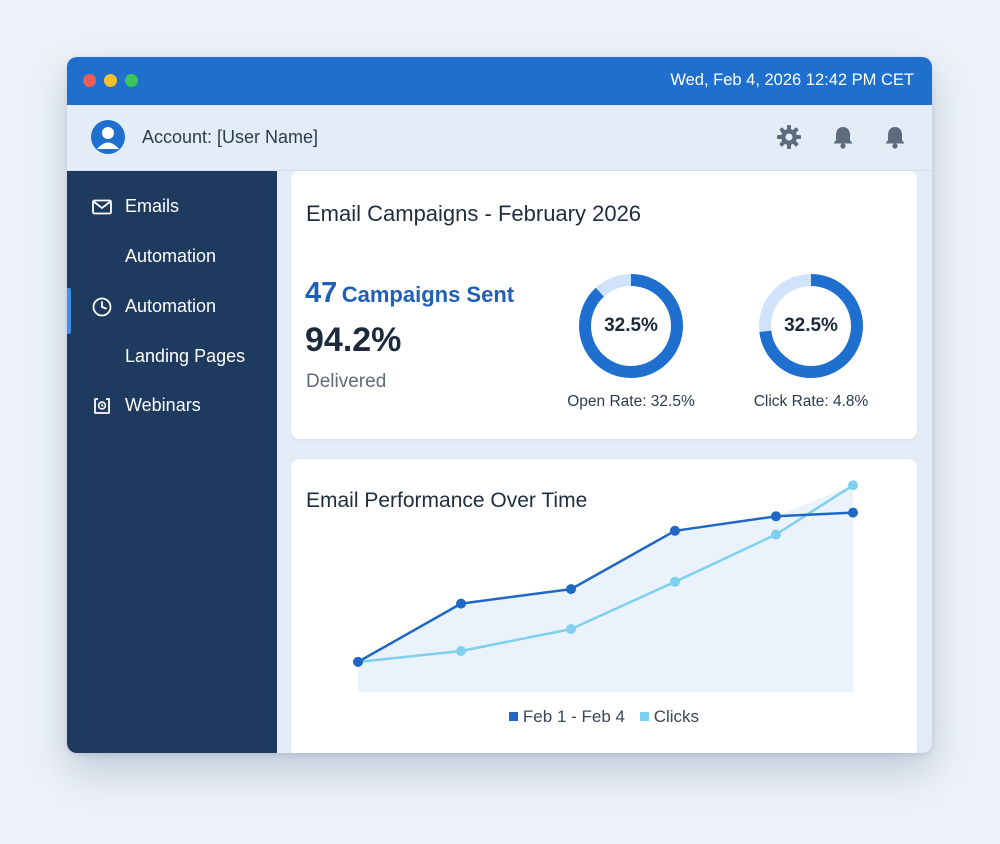 This screenshot has width=1000, height=844. I want to click on sidebar-item-webinars: Webinars, so click(172, 405).